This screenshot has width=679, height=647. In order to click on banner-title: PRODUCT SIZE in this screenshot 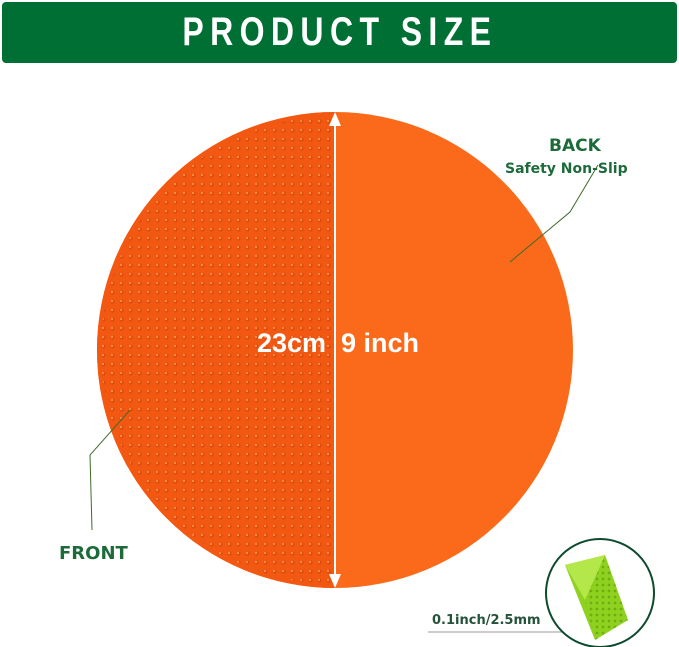, I will do `click(339, 32)`.